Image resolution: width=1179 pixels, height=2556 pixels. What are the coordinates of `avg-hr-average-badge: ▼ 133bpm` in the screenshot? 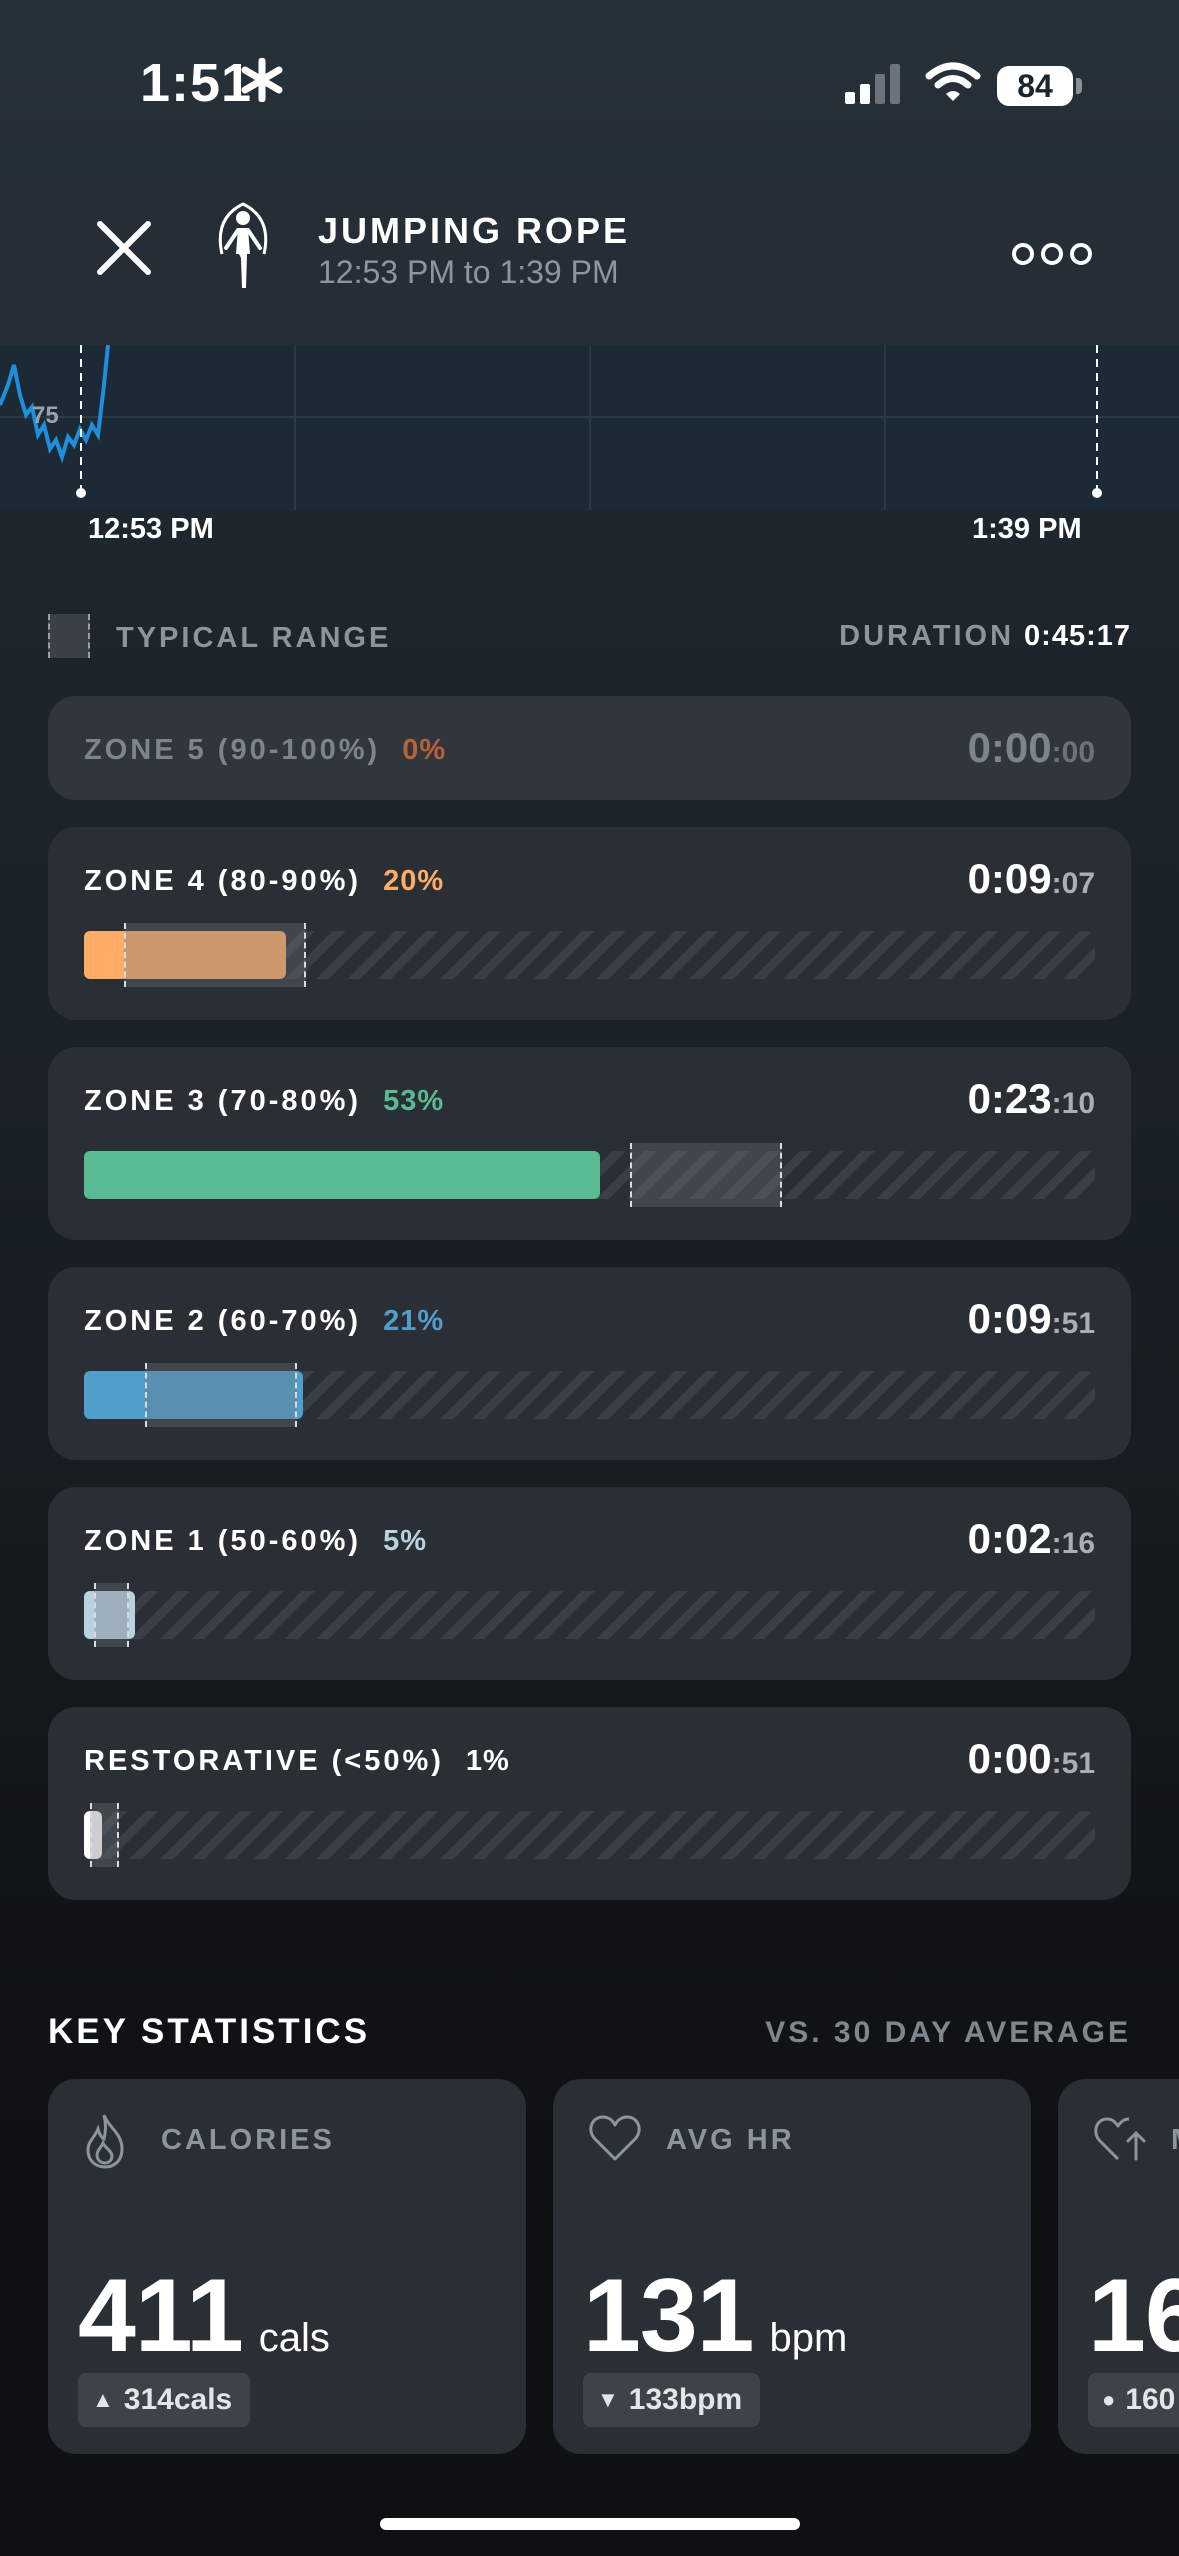 It's located at (672, 2400).